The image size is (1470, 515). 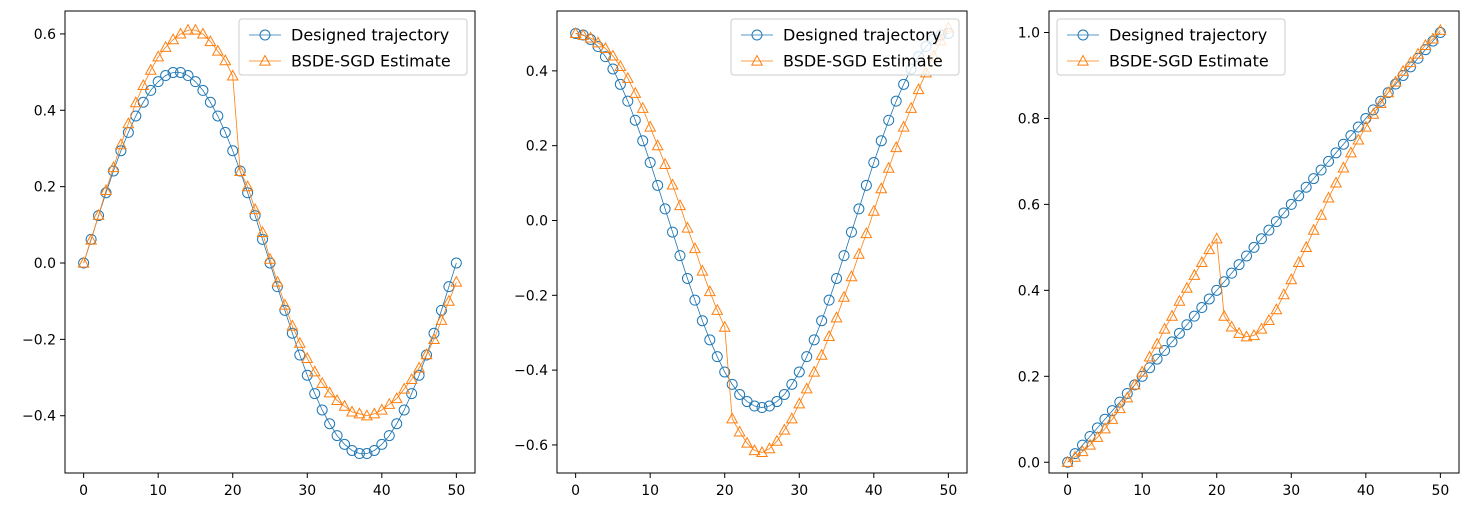 What do you see at coordinates (757, 35) in the screenshot?
I see `legend-circle-marker` at bounding box center [757, 35].